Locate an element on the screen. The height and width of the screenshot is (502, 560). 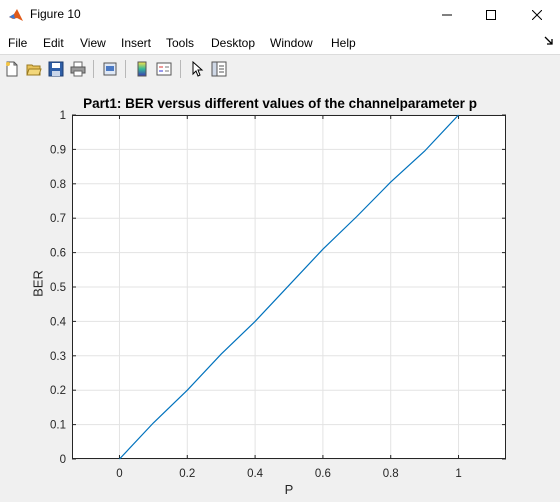
new-figure-icon is located at coordinates (12, 69).